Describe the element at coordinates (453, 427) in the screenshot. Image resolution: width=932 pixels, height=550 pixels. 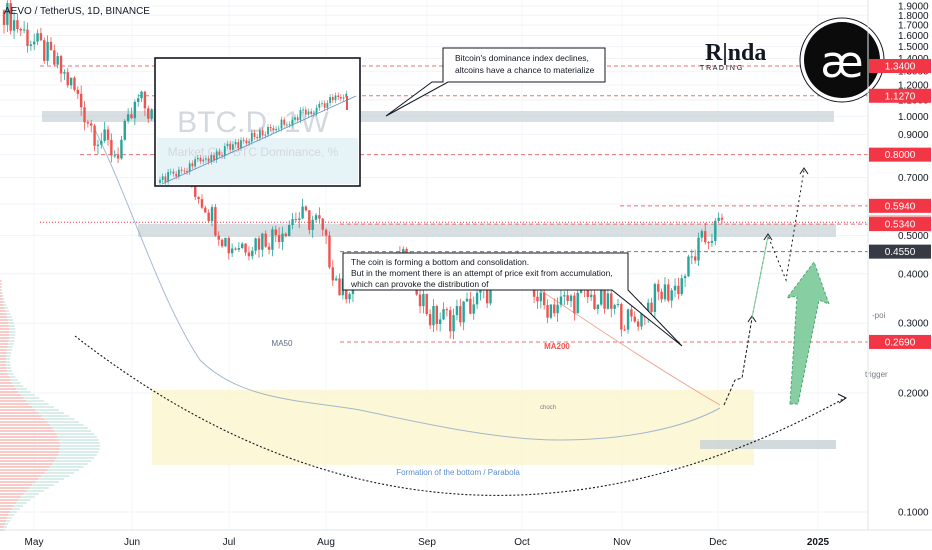
I see `accumulation-zone` at that location.